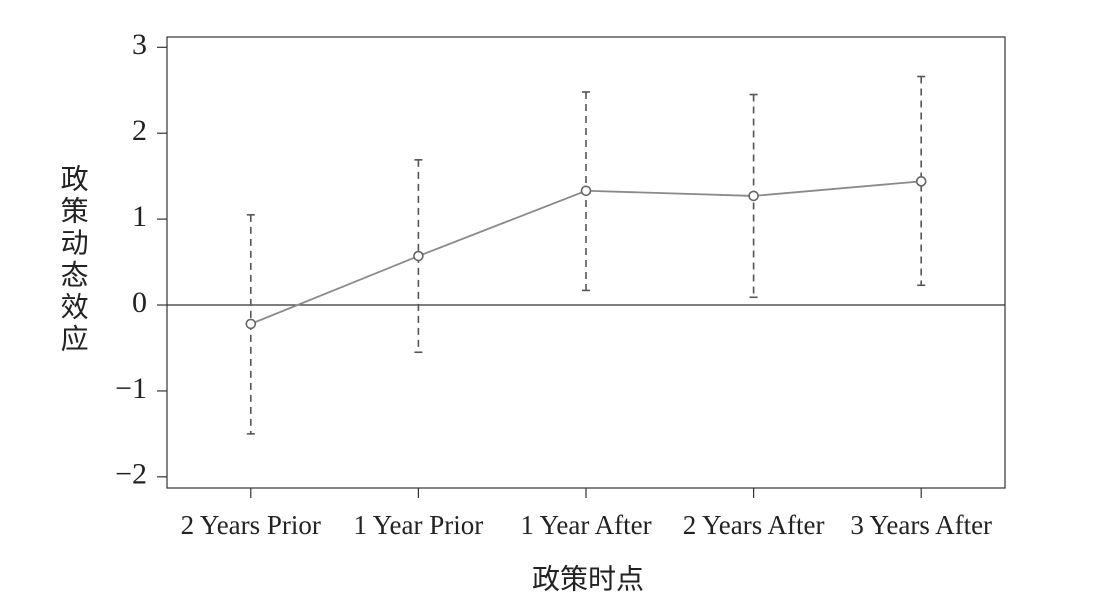 Image resolution: width=1116 pixels, height=611 pixels. Describe the element at coordinates (139, 44) in the screenshot. I see `y-tick-label: 3` at that location.